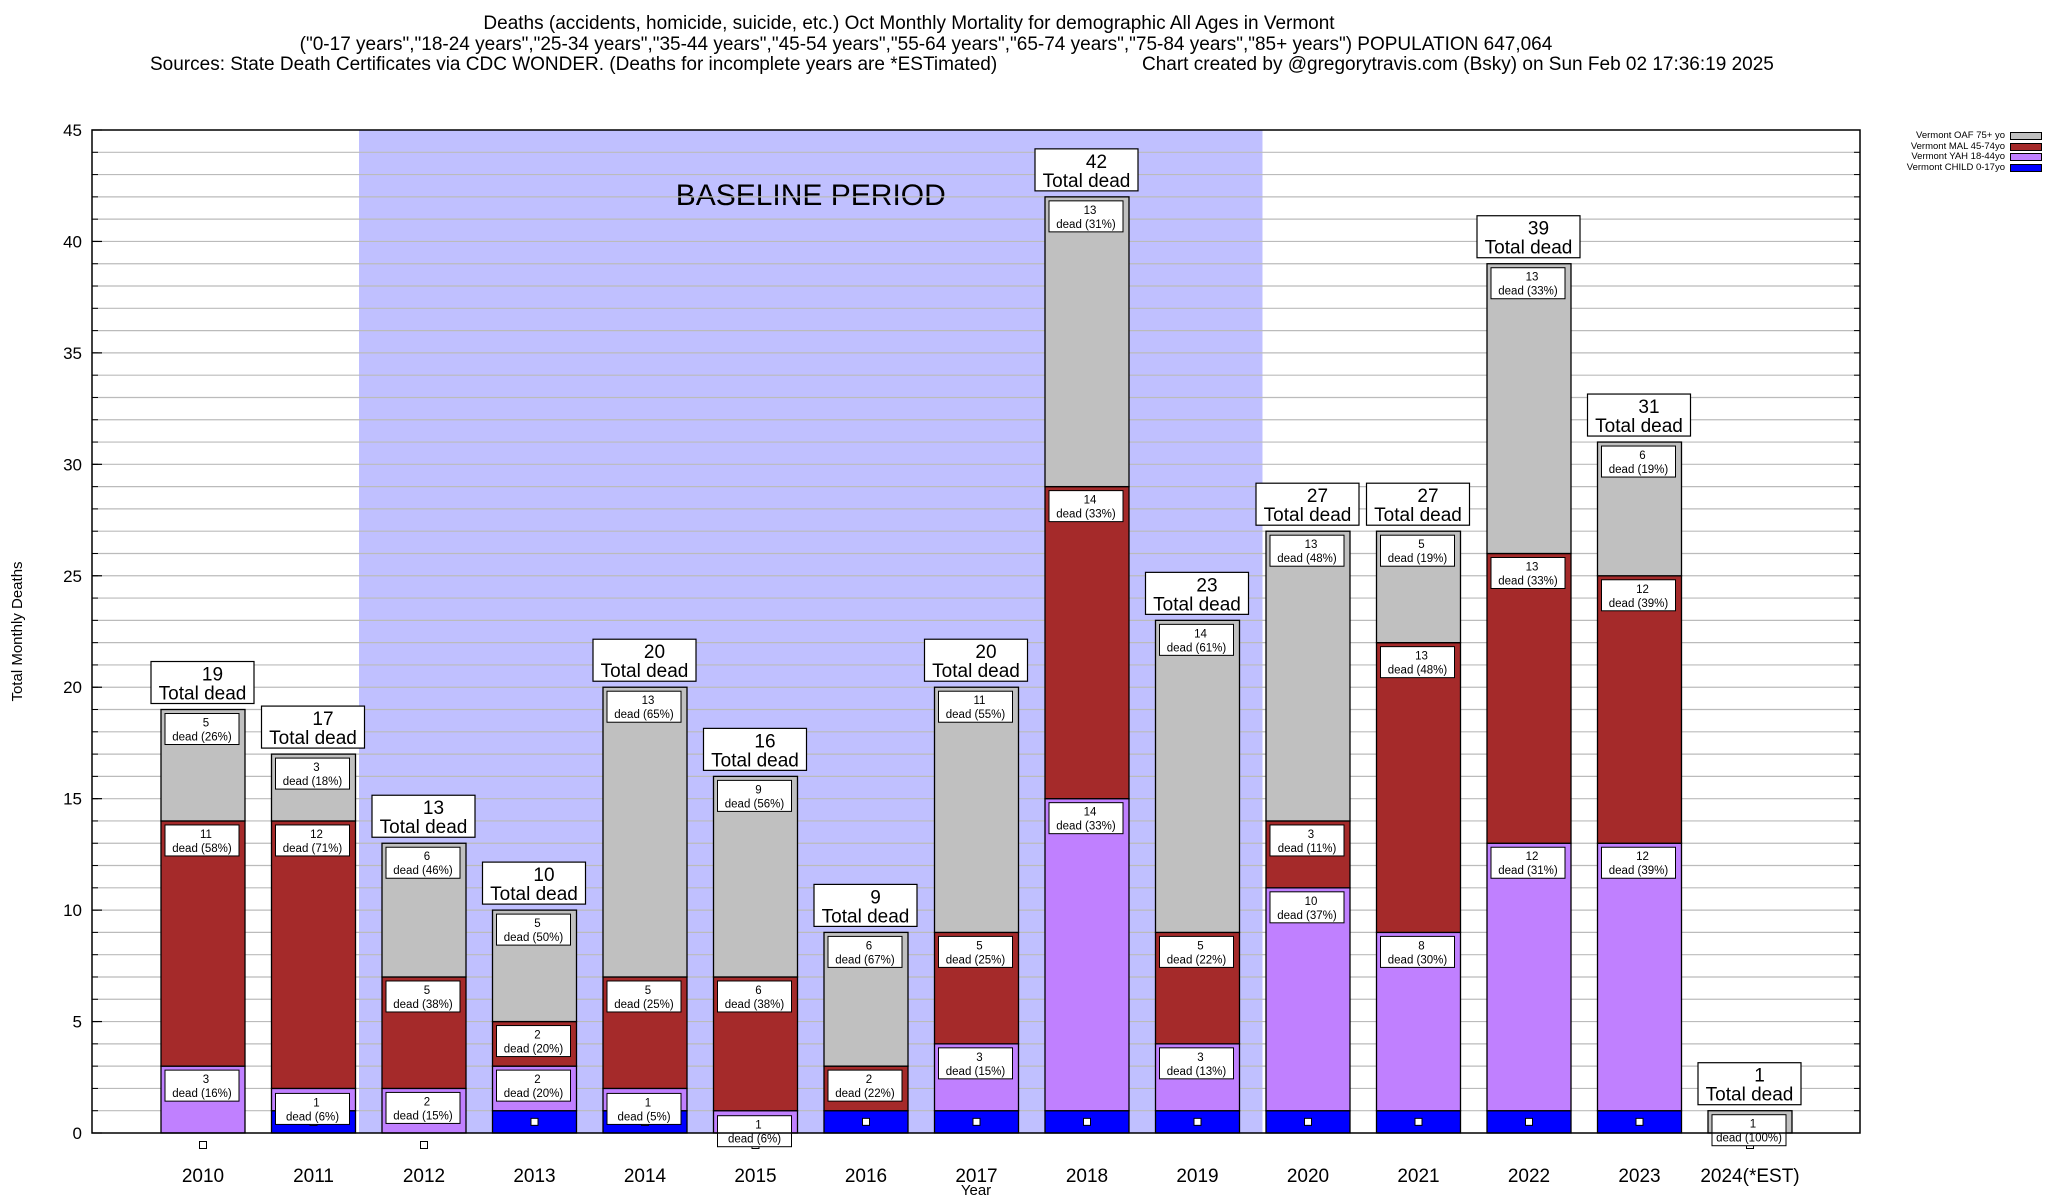 The width and height of the screenshot is (2048, 1200). I want to click on segment-label-percent: dead (38%), so click(755, 1005).